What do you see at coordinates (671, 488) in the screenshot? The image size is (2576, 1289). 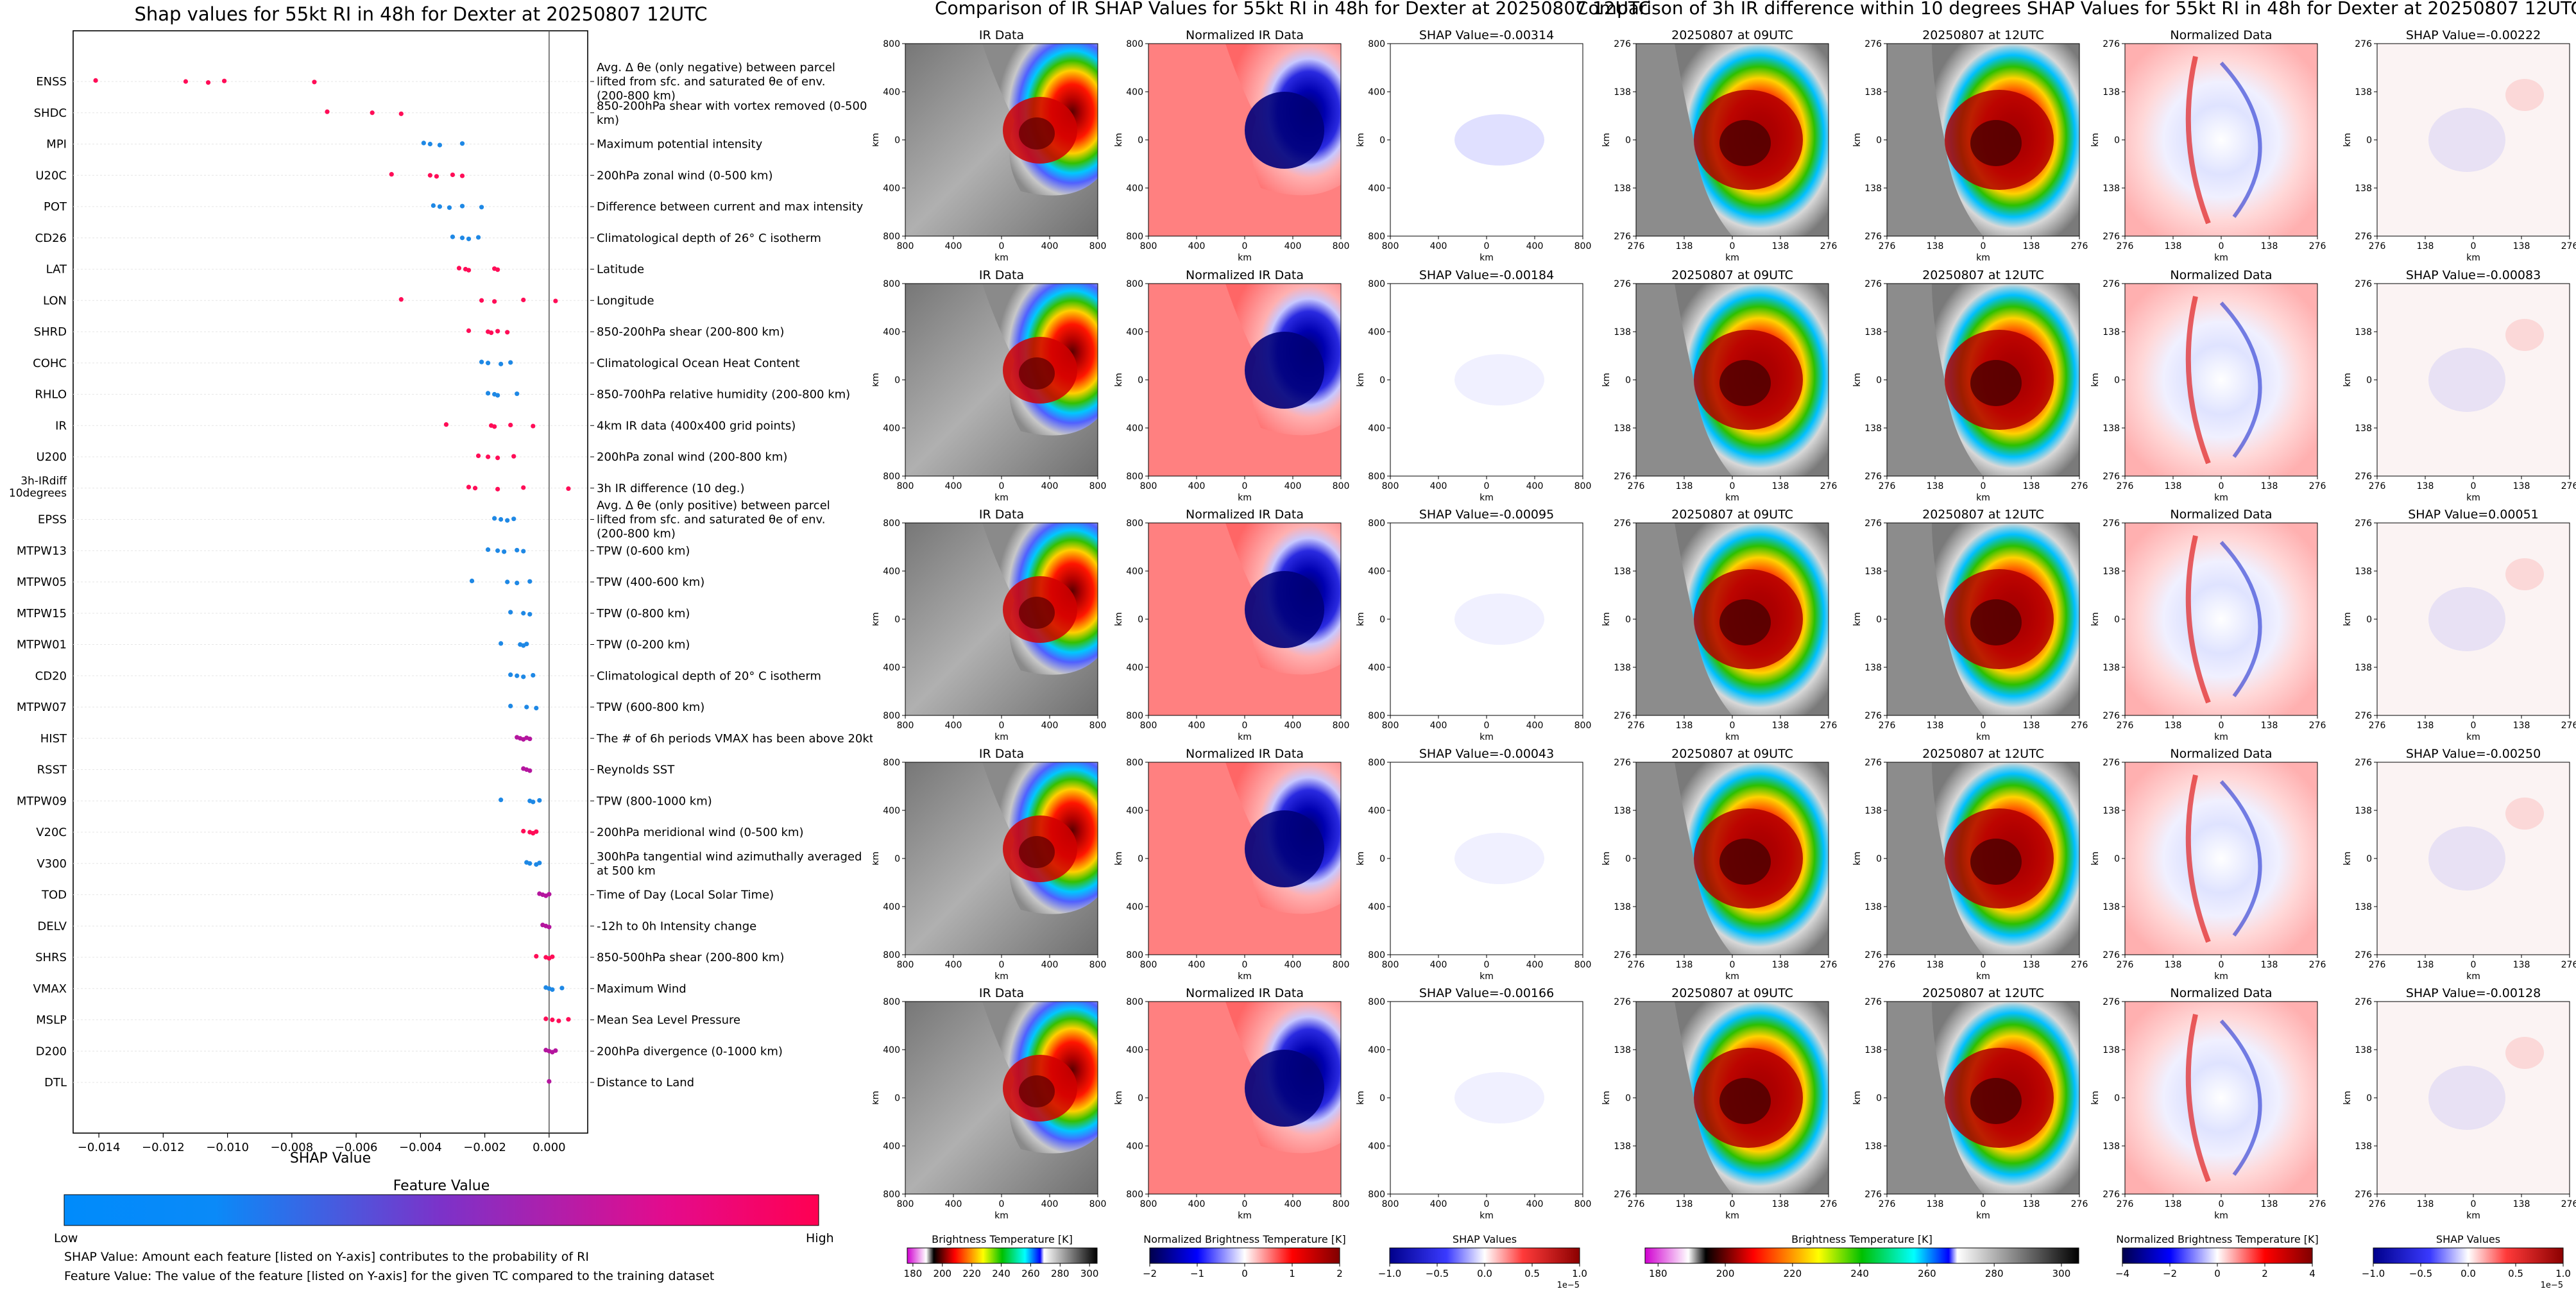 I see `feature-description: 3h IR difference (10 deg.)` at bounding box center [671, 488].